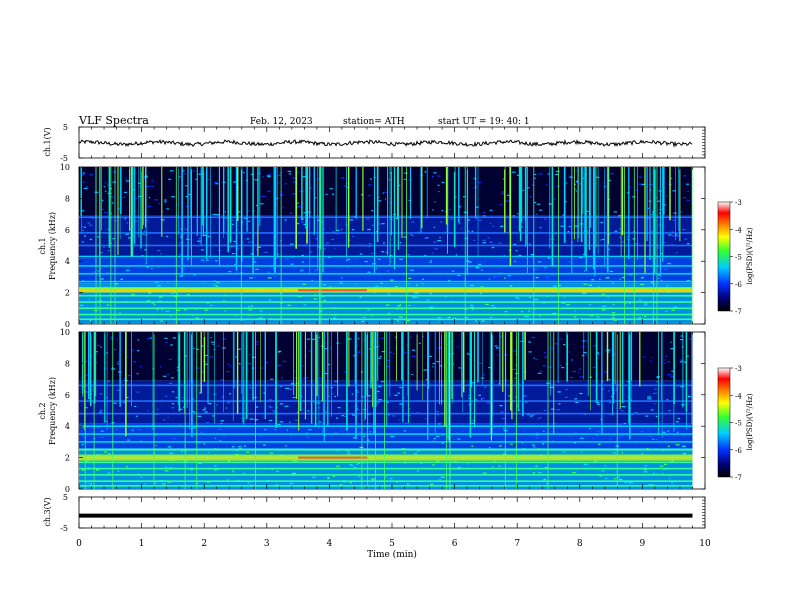 This screenshot has height=612, width=792. I want to click on time-tick-label: 1, so click(142, 544).